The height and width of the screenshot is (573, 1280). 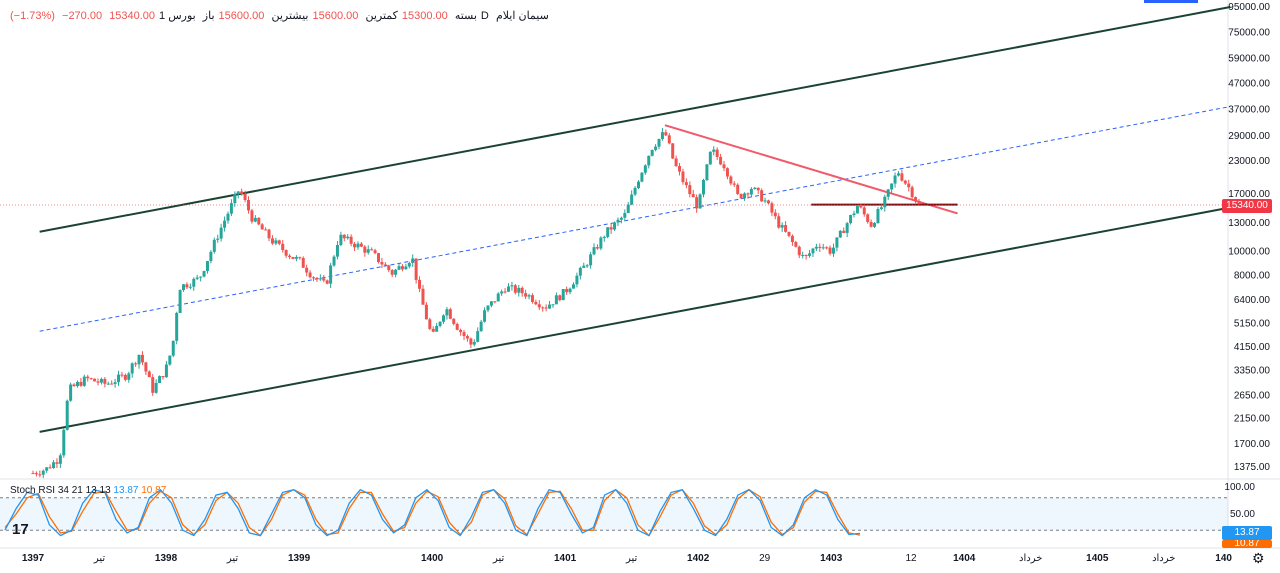 What do you see at coordinates (911, 558) in the screenshot?
I see `time-tick-label: 12` at bounding box center [911, 558].